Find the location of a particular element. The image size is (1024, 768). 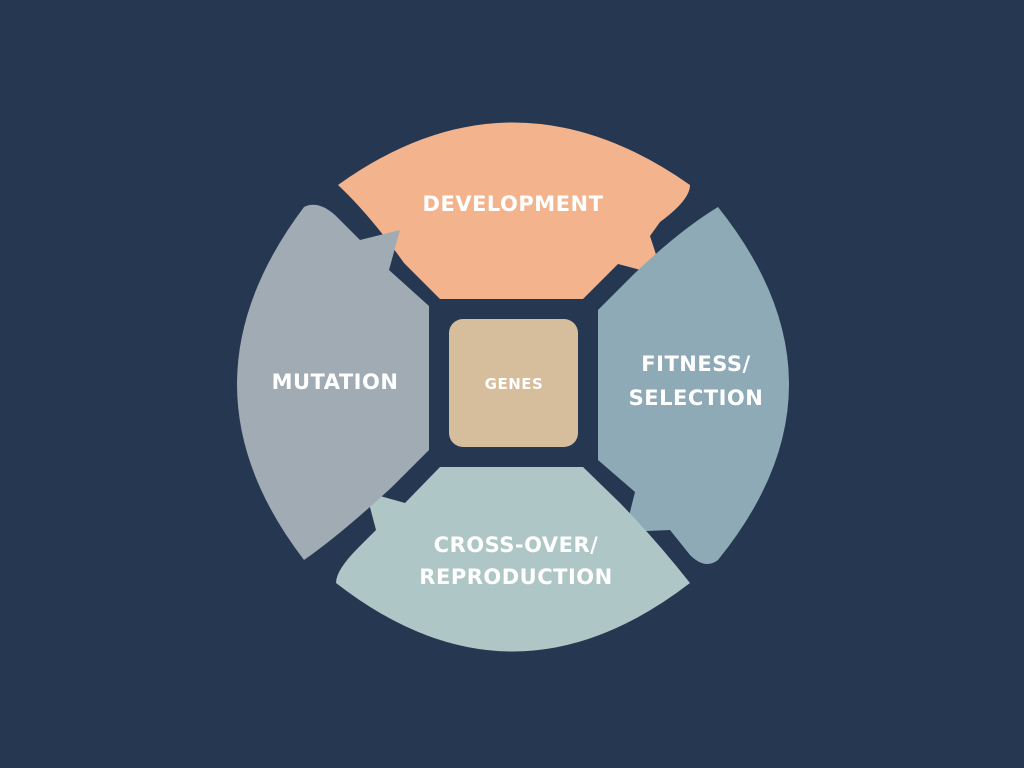

segment-mutation is located at coordinates (333, 382).